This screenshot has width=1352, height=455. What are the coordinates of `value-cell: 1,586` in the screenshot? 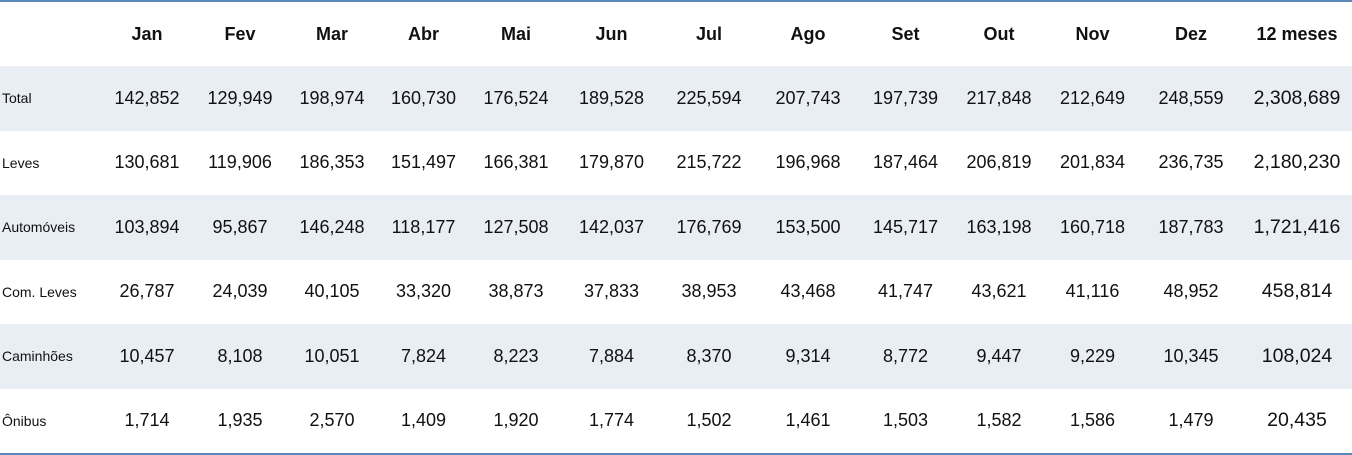 It's located at (1092, 420).